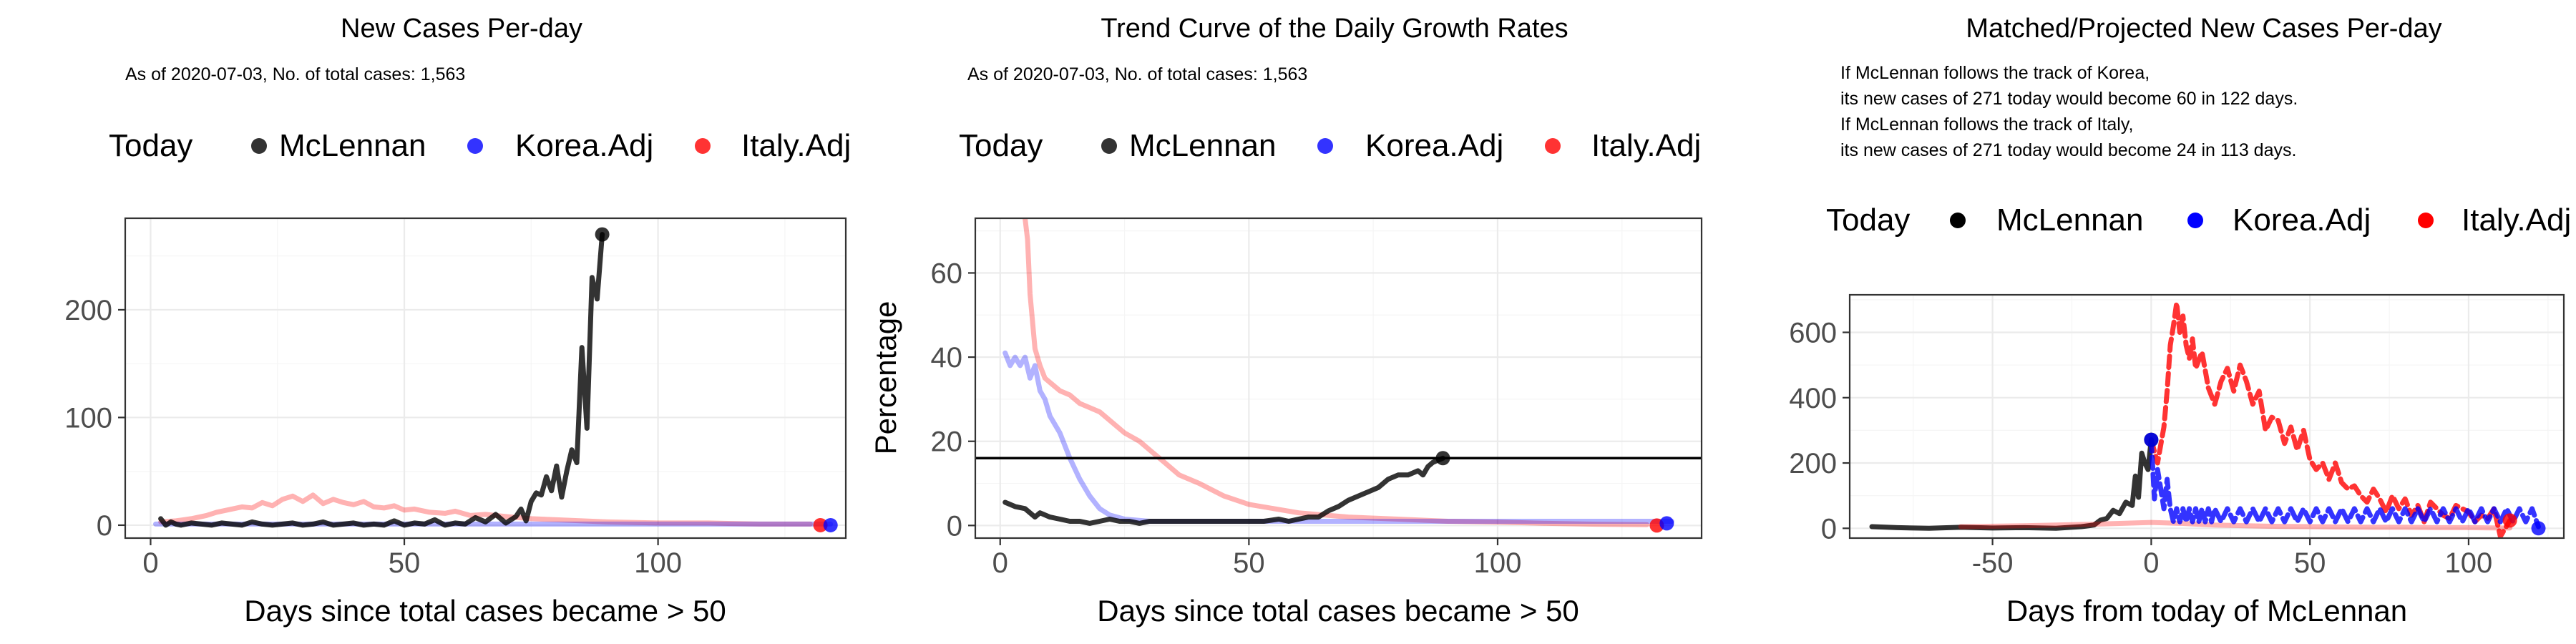 The image size is (2576, 644). I want to click on y-tick-label: 100, so click(88, 418).